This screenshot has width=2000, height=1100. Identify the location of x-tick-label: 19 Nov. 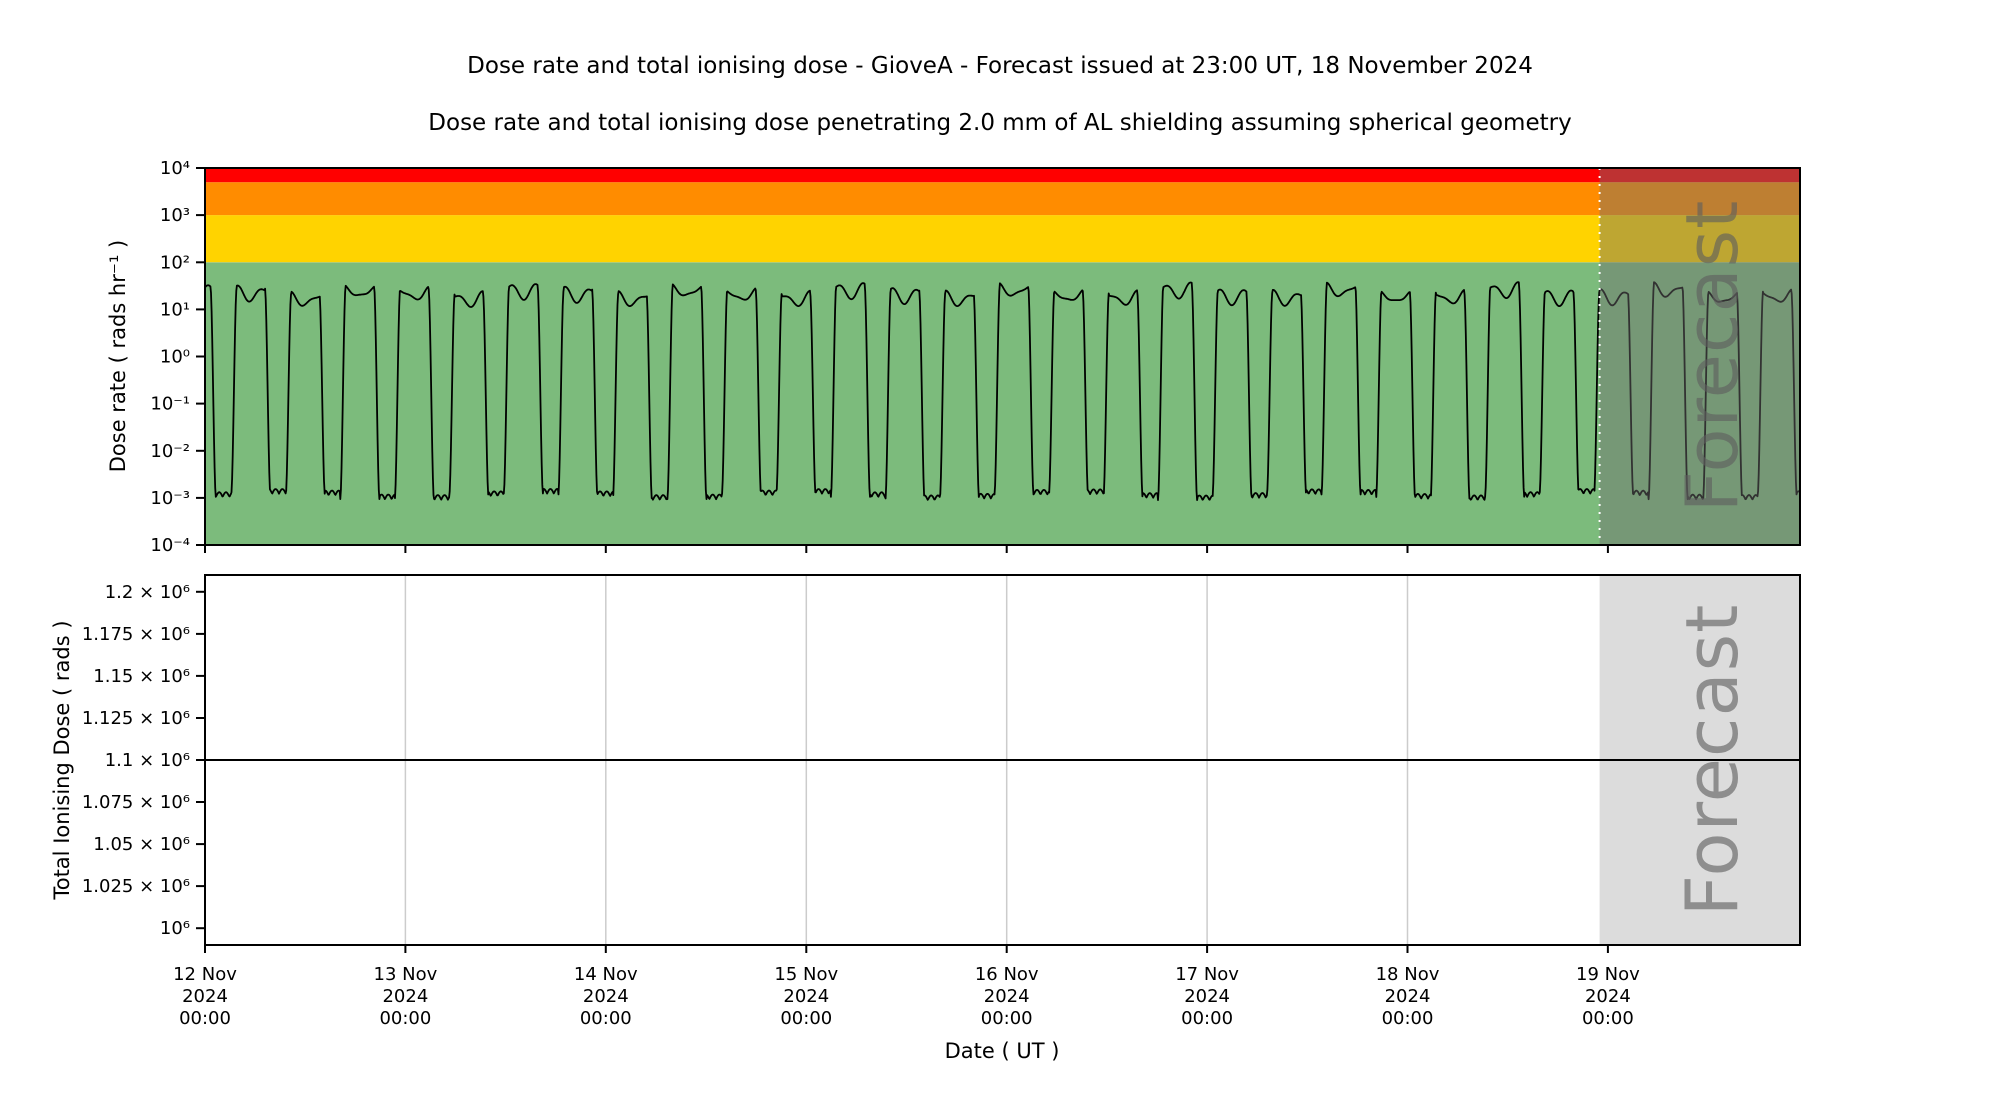
(1608, 974).